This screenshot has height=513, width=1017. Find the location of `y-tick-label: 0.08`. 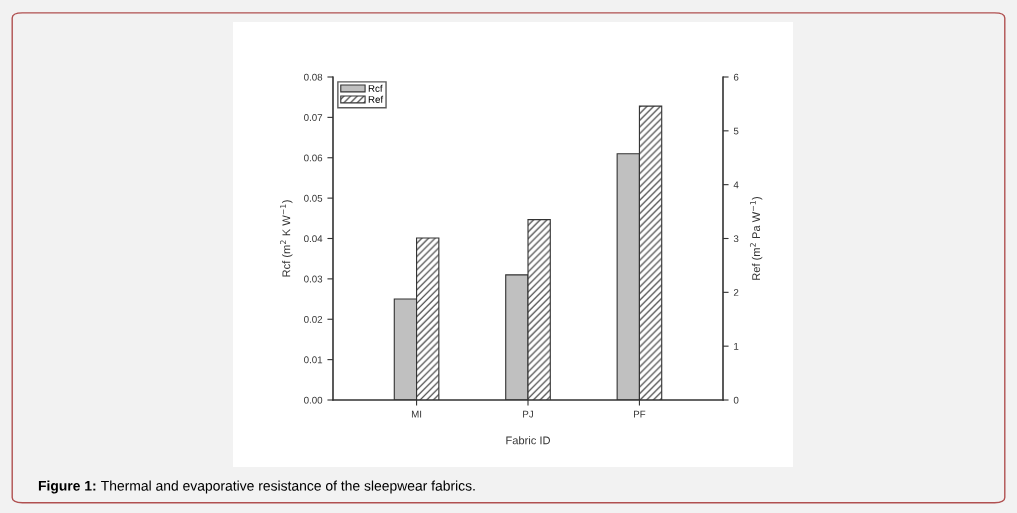

y-tick-label: 0.08 is located at coordinates (313, 77).